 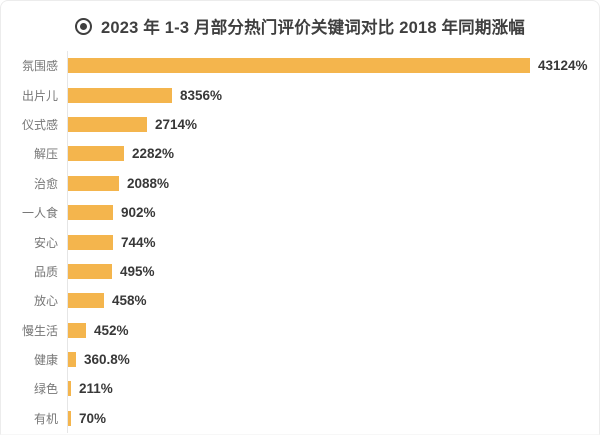 I want to click on value-label: 8356%, so click(x=201, y=95).